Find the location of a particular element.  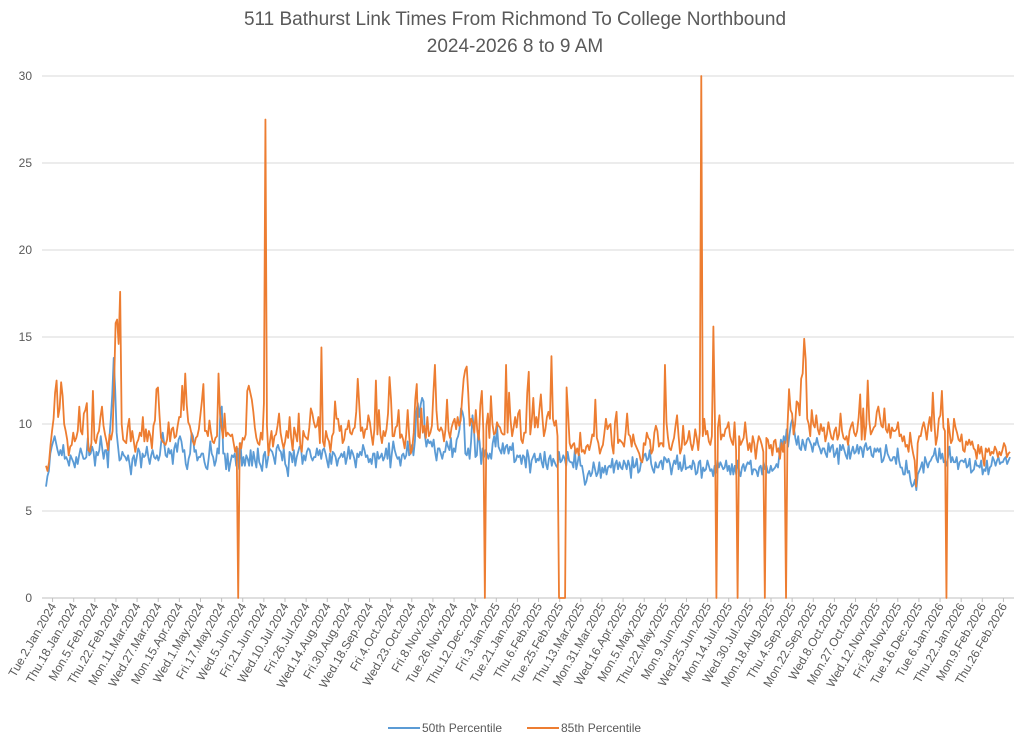

y-tick-label: 20 is located at coordinates (26, 250).